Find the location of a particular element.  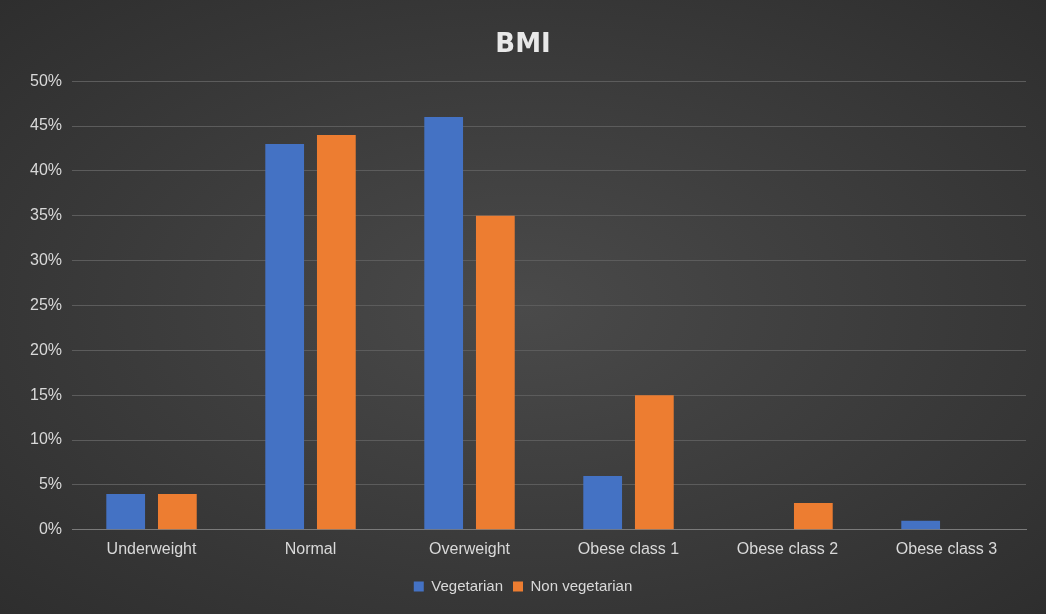

y-tick-label: 20% is located at coordinates (46, 349).